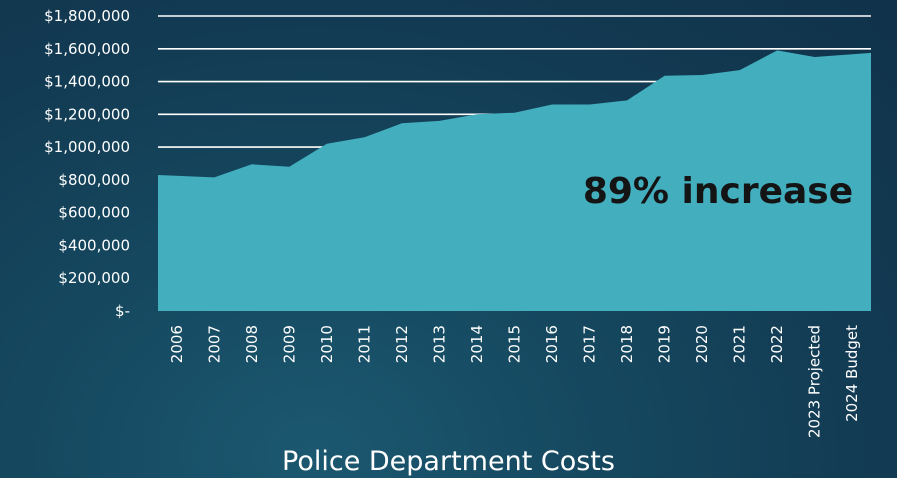 This screenshot has width=897, height=478. Describe the element at coordinates (122, 311) in the screenshot. I see `y-tick-label: $-` at that location.